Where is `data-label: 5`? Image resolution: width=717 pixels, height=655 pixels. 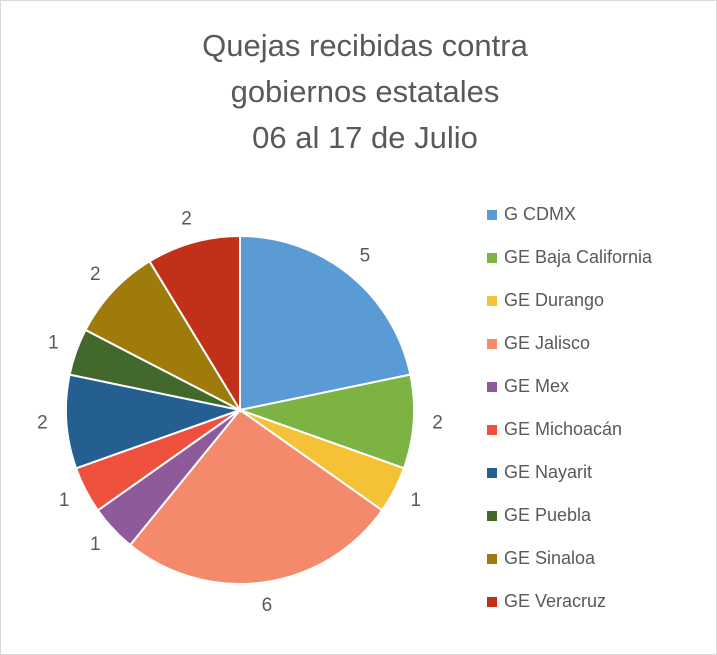 data-label: 5 is located at coordinates (365, 255).